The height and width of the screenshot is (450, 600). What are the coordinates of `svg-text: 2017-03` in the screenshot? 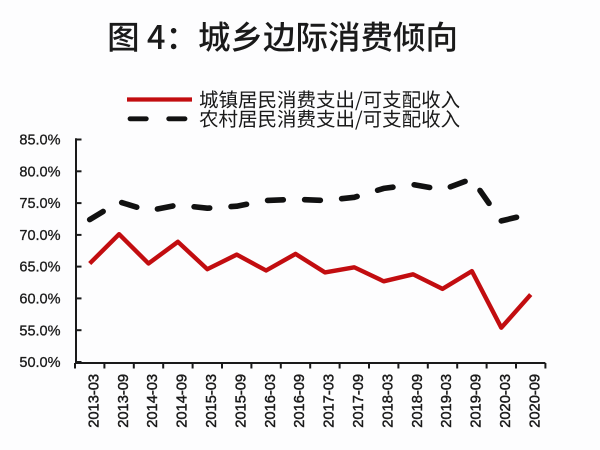 It's located at (330, 401).